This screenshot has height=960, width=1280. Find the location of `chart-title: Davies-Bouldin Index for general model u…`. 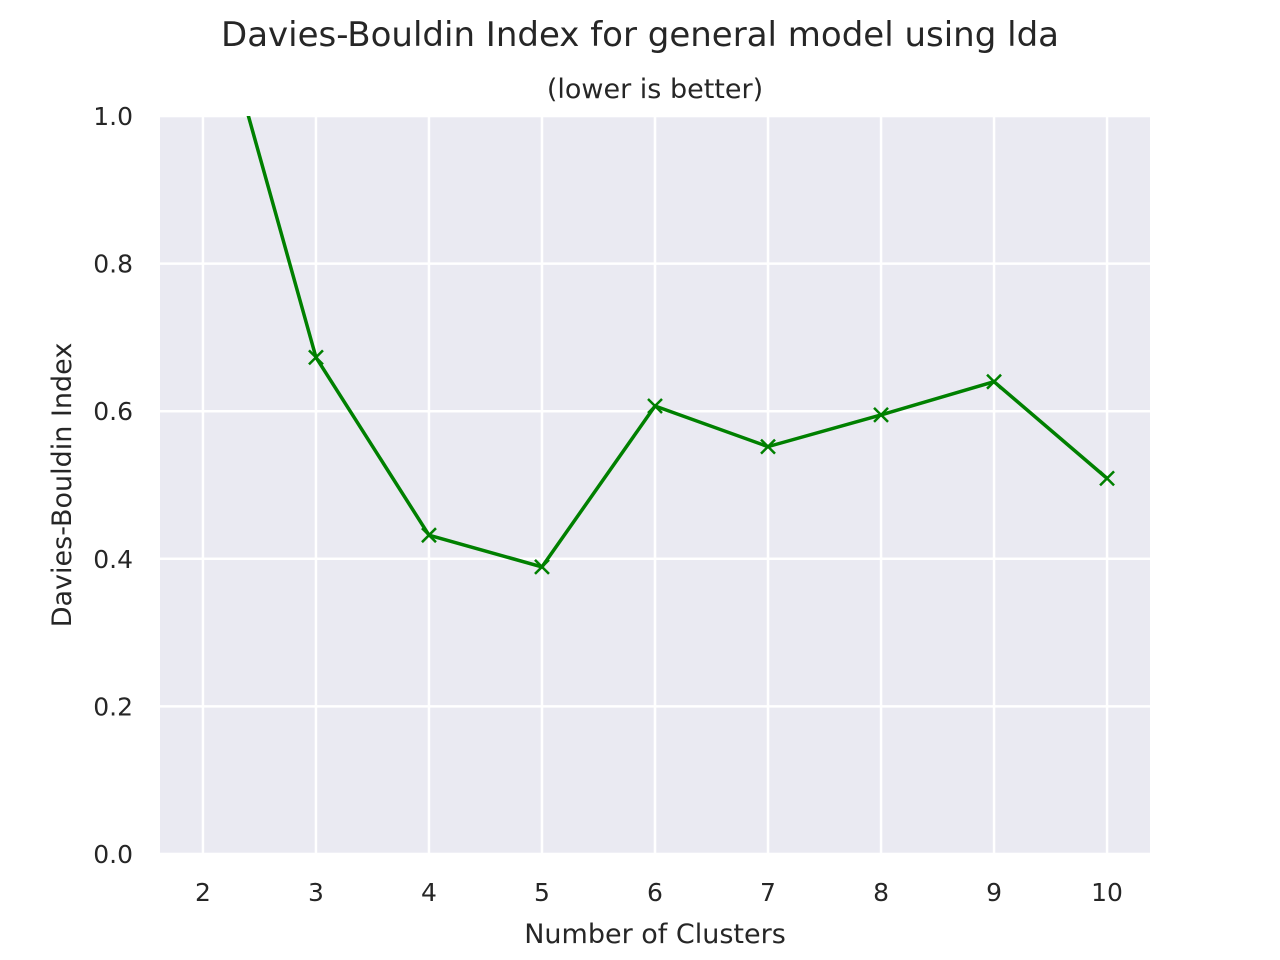

chart-title: Davies-Bouldin Index for general model u… is located at coordinates (640, 35).